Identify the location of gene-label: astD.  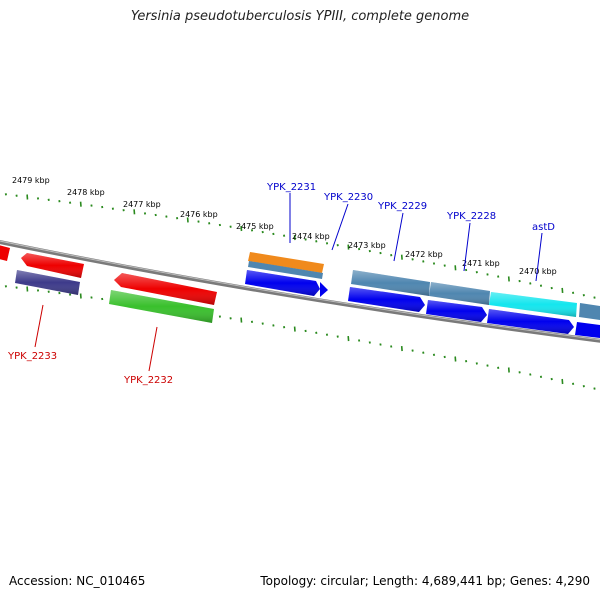
(543, 227).